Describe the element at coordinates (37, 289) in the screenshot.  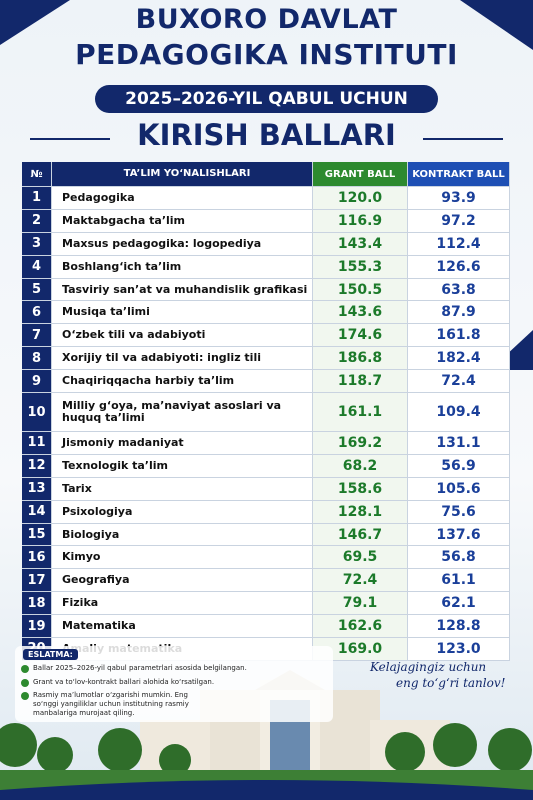
I see `row-number: 5` at that location.